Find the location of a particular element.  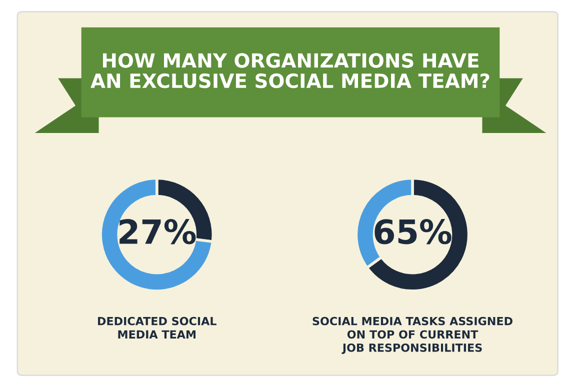

data-label: 65% is located at coordinates (413, 231).